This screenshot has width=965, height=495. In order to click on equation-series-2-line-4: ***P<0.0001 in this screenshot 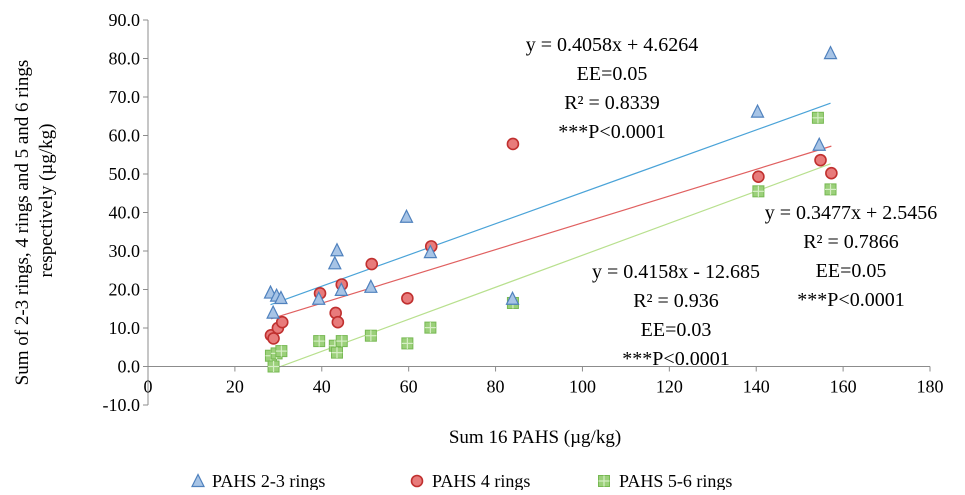, I will do `click(850, 300)`.